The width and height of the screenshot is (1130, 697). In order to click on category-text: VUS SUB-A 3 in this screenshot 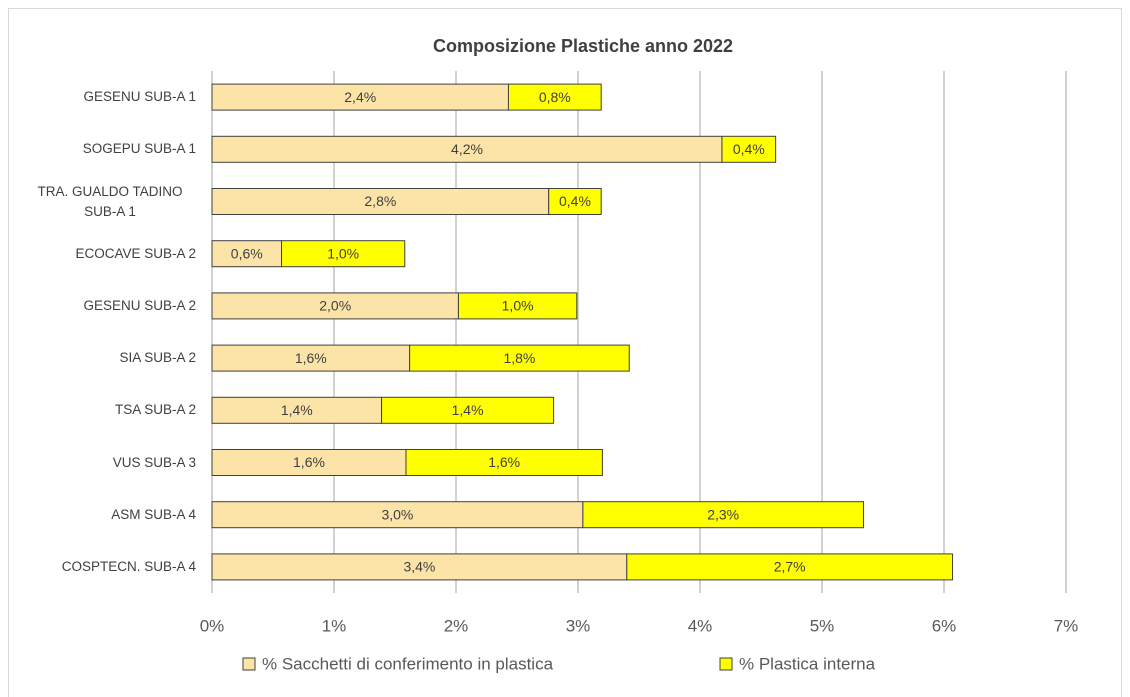, I will do `click(154, 462)`.